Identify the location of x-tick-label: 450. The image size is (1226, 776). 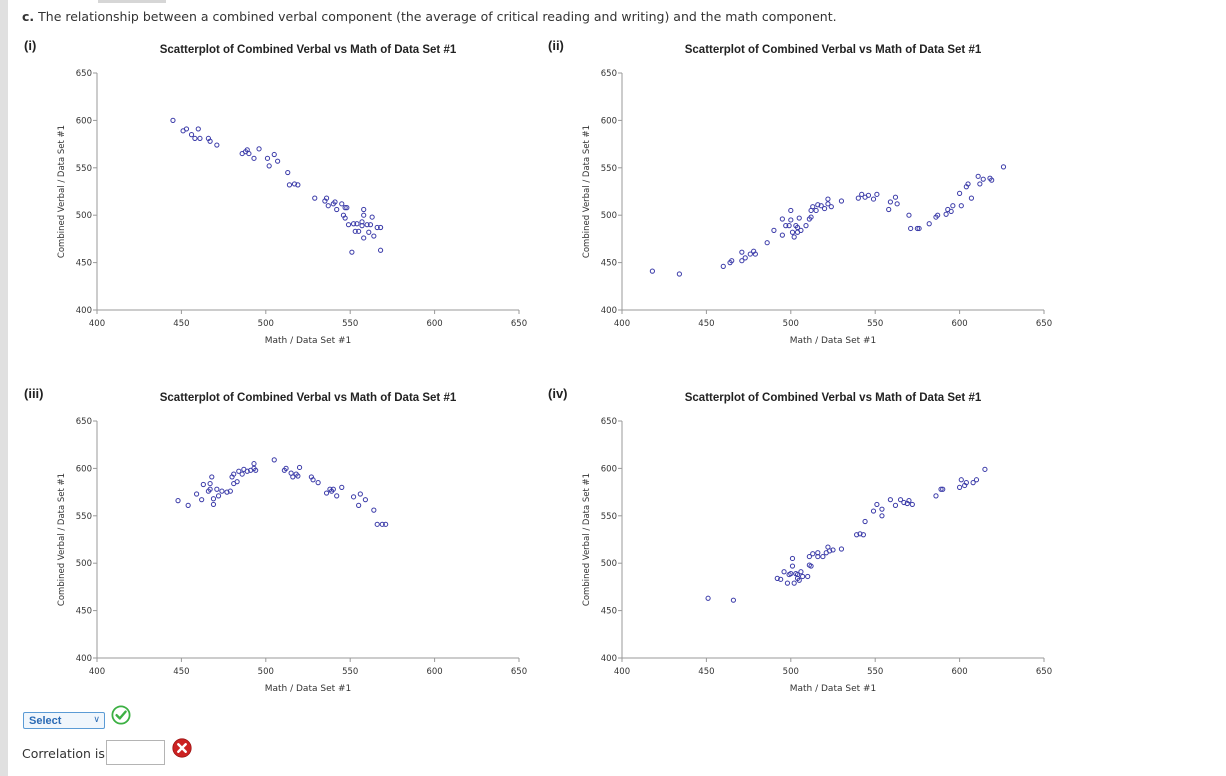
(181, 324).